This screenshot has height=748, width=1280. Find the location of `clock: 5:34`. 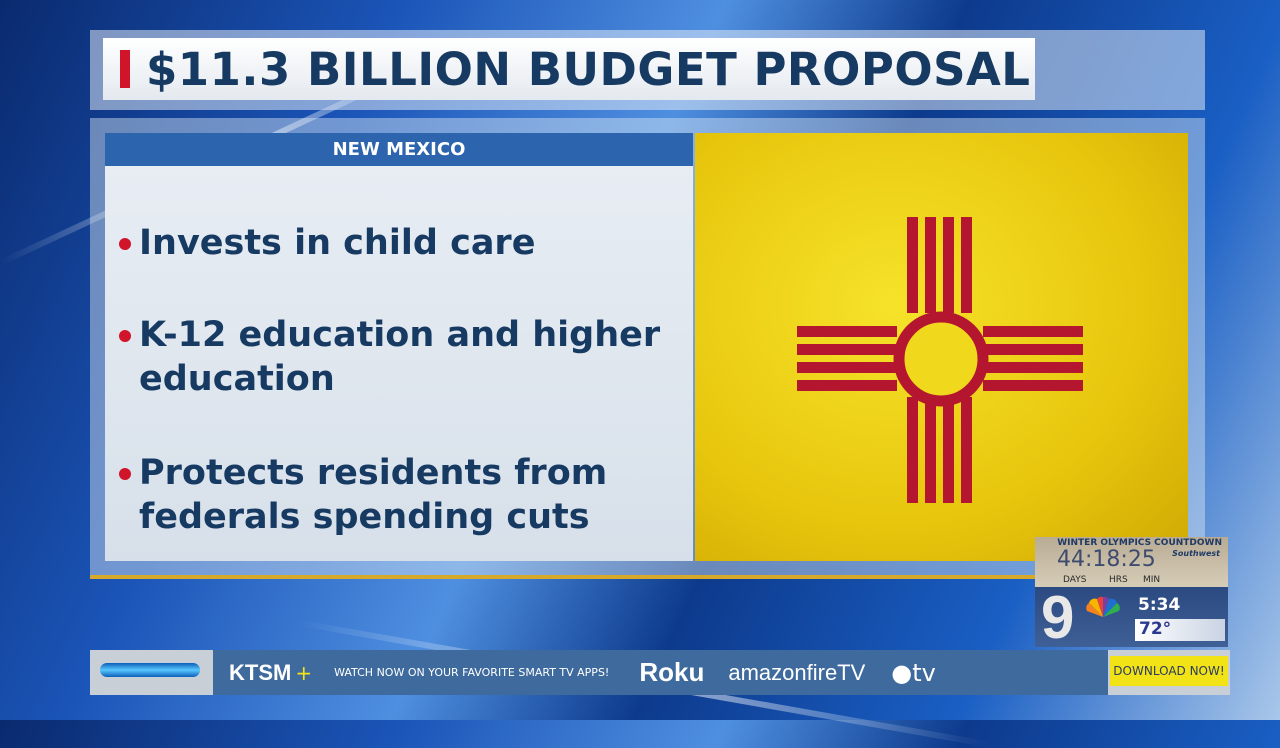

clock: 5:34 is located at coordinates (1159, 605).